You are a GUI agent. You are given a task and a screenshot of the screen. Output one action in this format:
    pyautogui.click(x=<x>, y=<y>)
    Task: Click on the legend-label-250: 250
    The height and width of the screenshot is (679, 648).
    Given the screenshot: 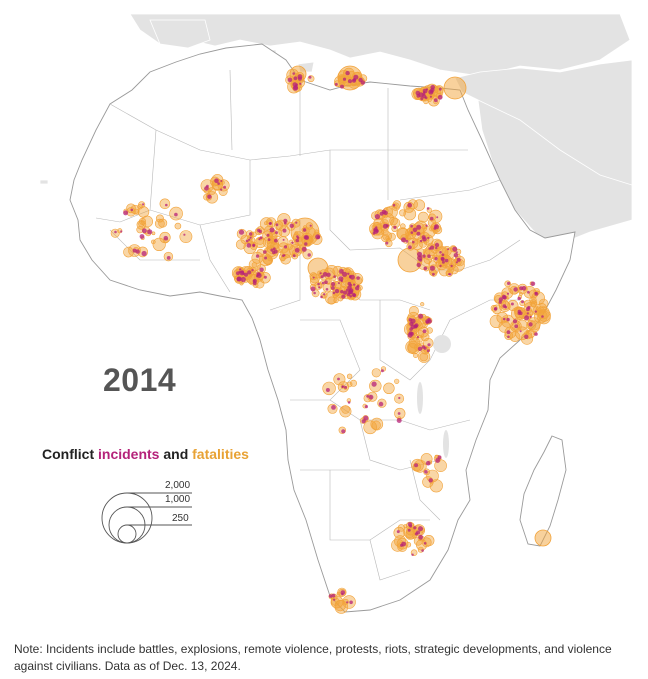 What is the action you would take?
    pyautogui.click(x=180, y=518)
    